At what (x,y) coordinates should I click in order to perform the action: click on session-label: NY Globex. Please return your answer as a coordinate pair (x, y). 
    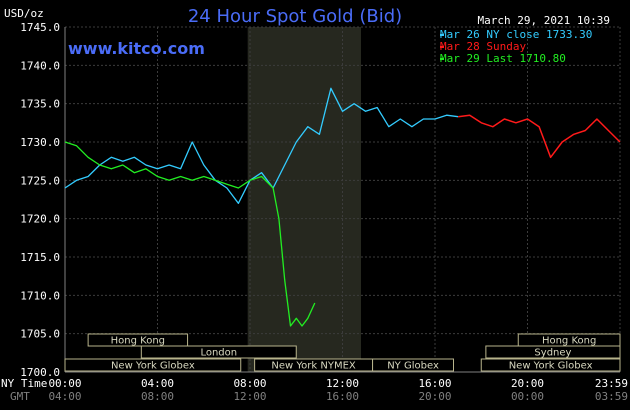
    Looking at the image, I should click on (413, 366).